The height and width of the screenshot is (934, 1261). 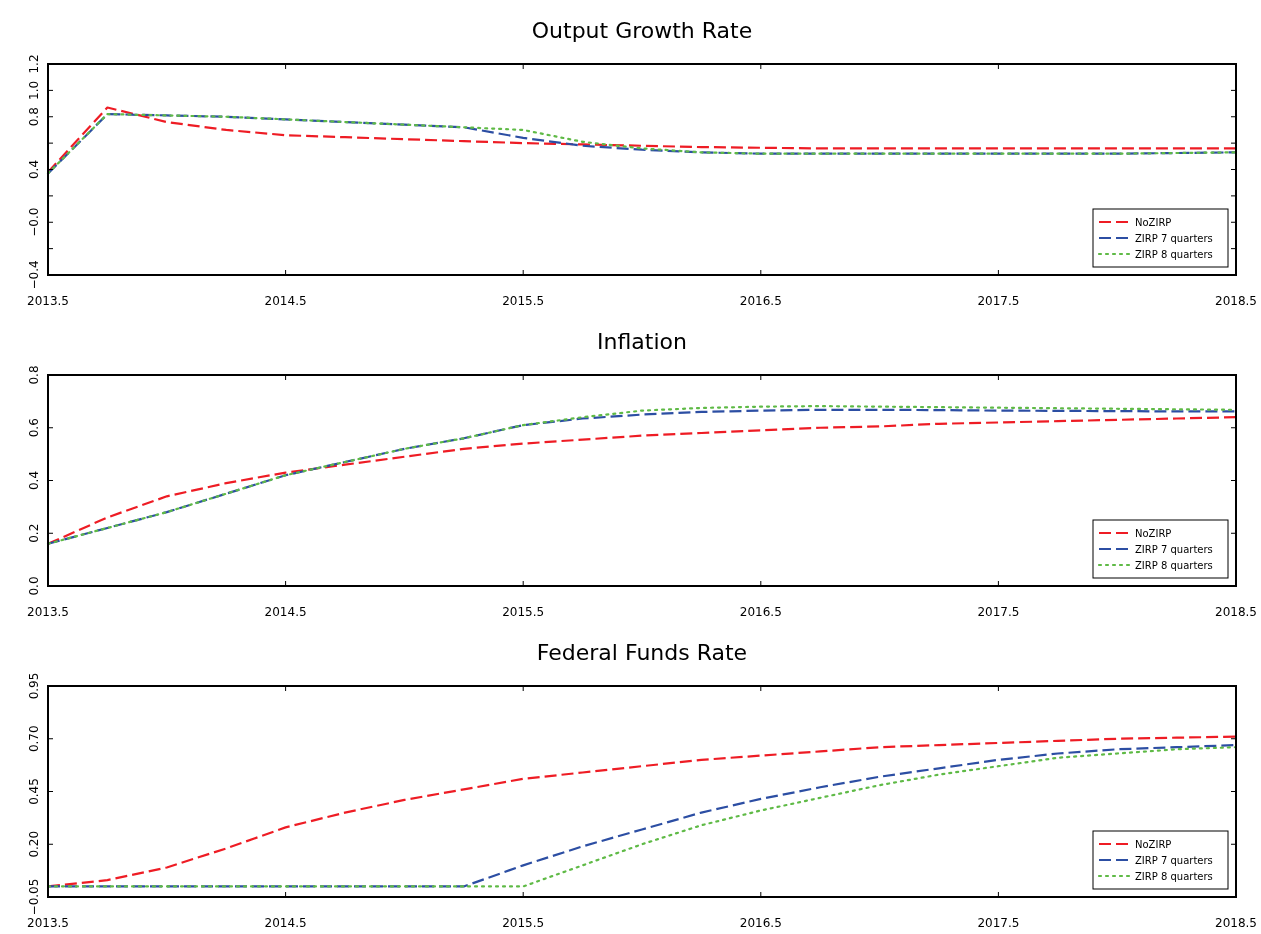 What do you see at coordinates (34, 739) in the screenshot?
I see `y-tick-label: 0.70` at bounding box center [34, 739].